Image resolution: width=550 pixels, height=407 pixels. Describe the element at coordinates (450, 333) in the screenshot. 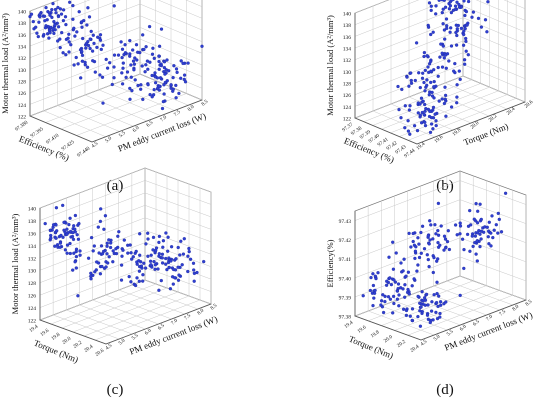

I see `y-tick-label: 5.5` at that location.